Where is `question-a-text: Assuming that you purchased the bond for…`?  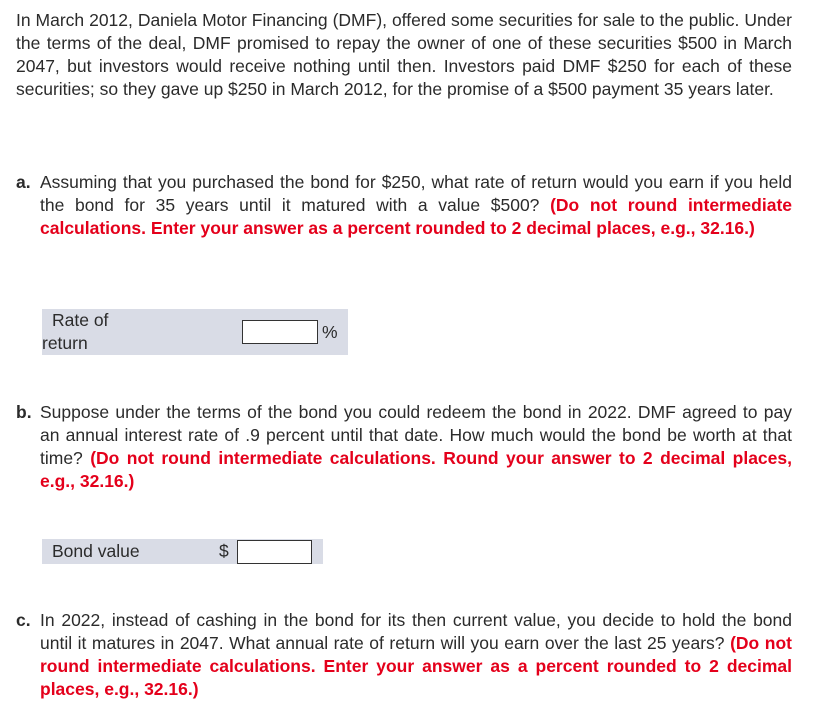
question-a-text: Assuming that you purchased the bond for… is located at coordinates (416, 193).